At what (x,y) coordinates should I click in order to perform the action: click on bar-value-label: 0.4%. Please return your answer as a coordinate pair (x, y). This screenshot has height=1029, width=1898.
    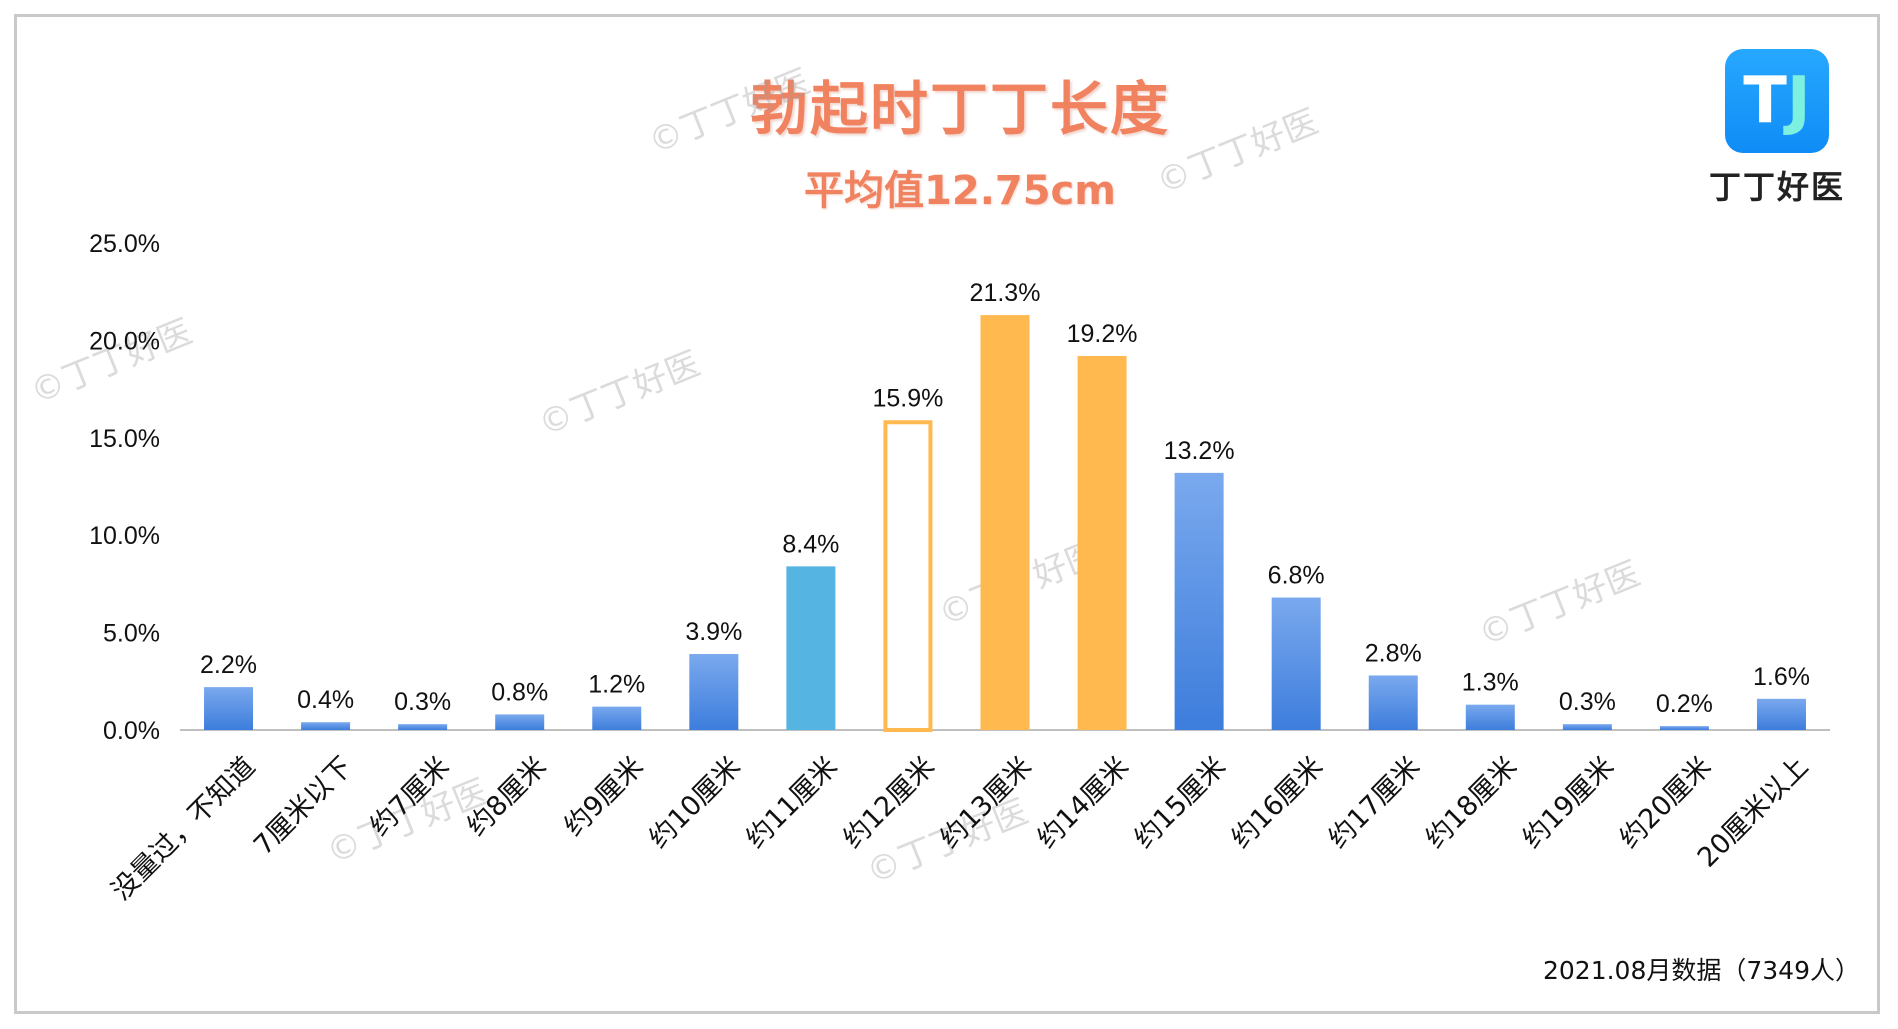
    Looking at the image, I should click on (325, 700).